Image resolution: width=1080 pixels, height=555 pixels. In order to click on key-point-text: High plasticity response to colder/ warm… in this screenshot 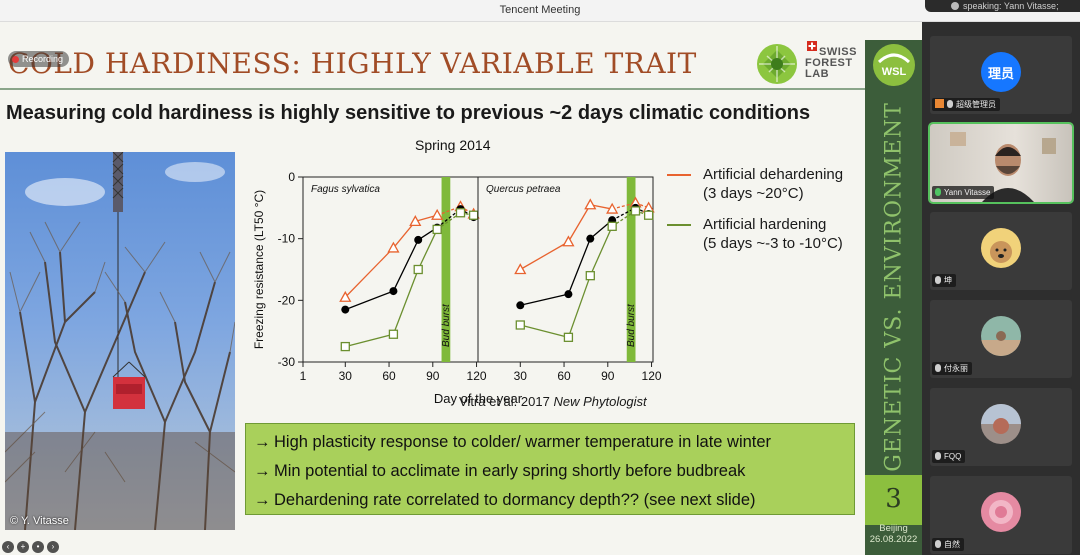, I will do `click(523, 442)`.